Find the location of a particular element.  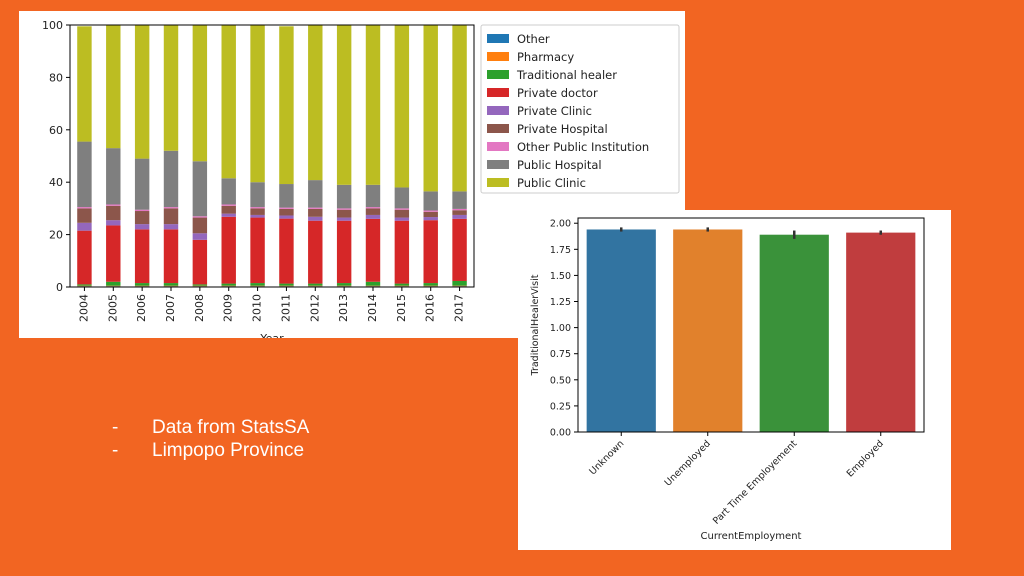

bullet-list: - Data from StatsSA - Limpopo Province is located at coordinates (210, 439).